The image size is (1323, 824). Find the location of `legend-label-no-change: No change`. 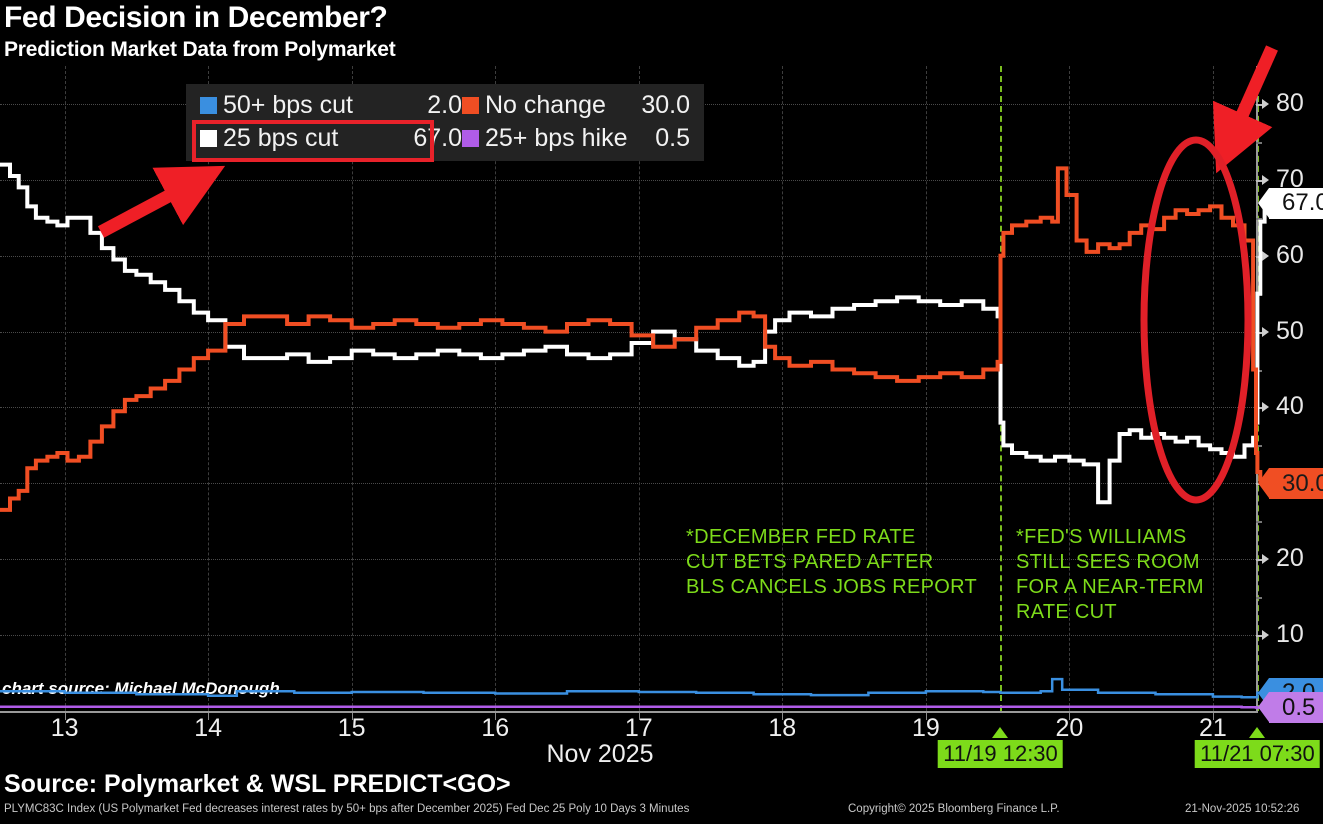

legend-label-no-change: No change is located at coordinates (545, 105).